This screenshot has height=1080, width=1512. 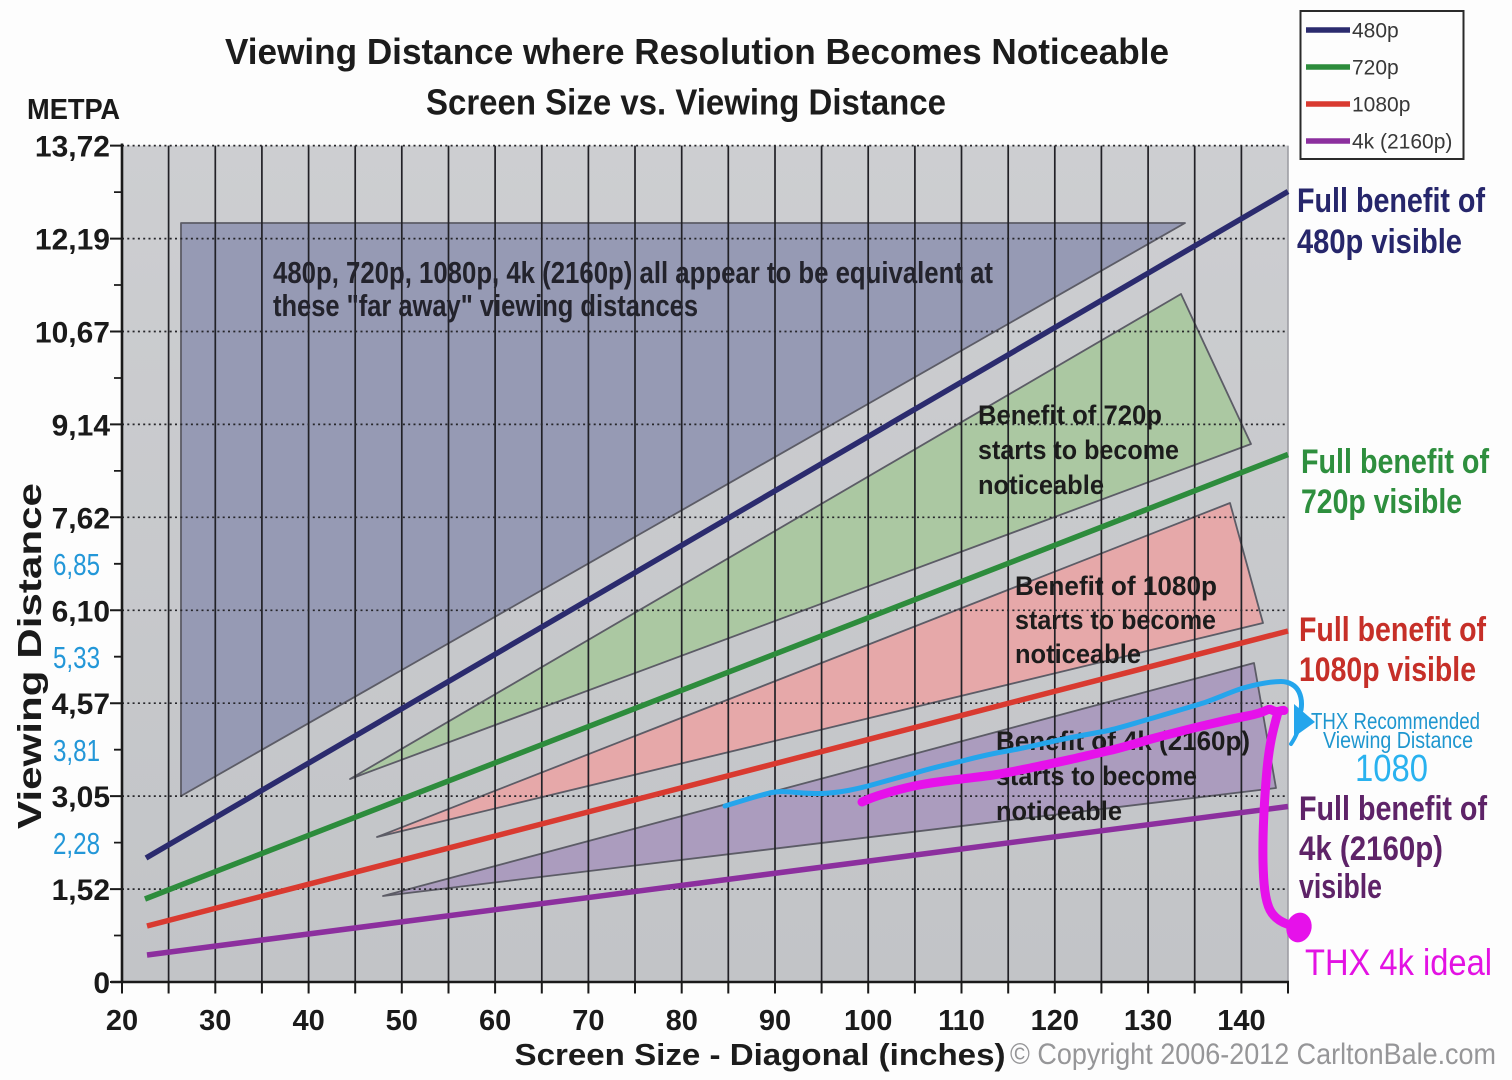 I want to click on svg-text: 5,33, so click(x=76, y=657).